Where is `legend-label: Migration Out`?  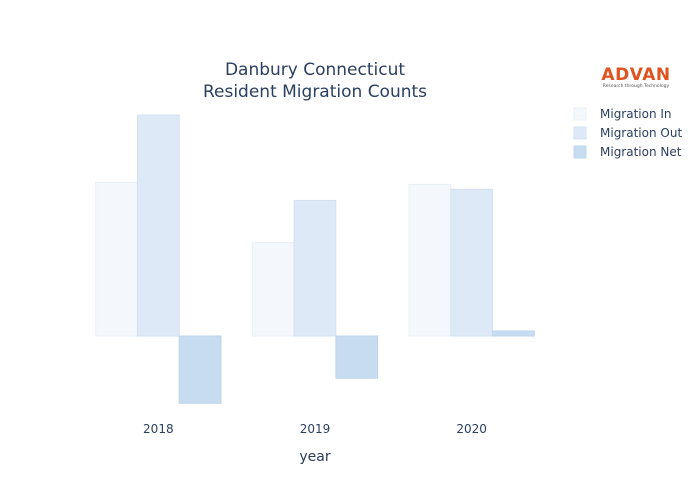 legend-label: Migration Out is located at coordinates (641, 133).